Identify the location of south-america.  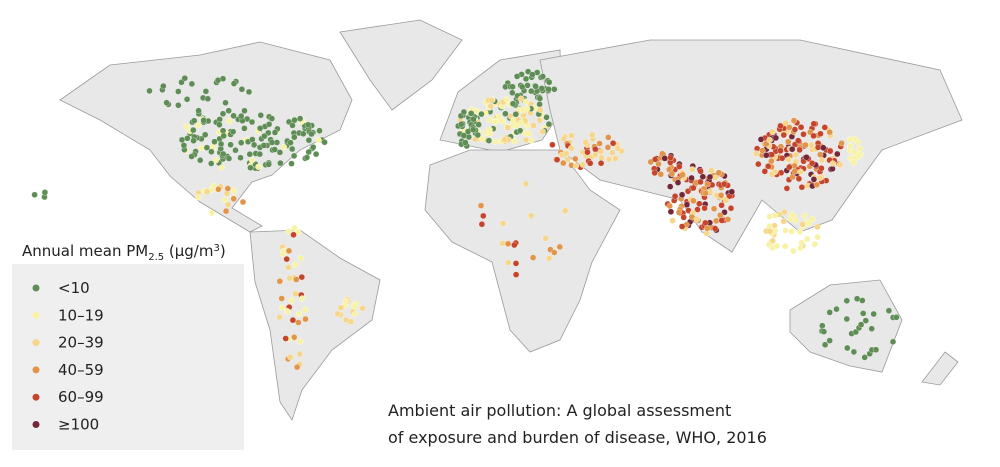
(315, 325).